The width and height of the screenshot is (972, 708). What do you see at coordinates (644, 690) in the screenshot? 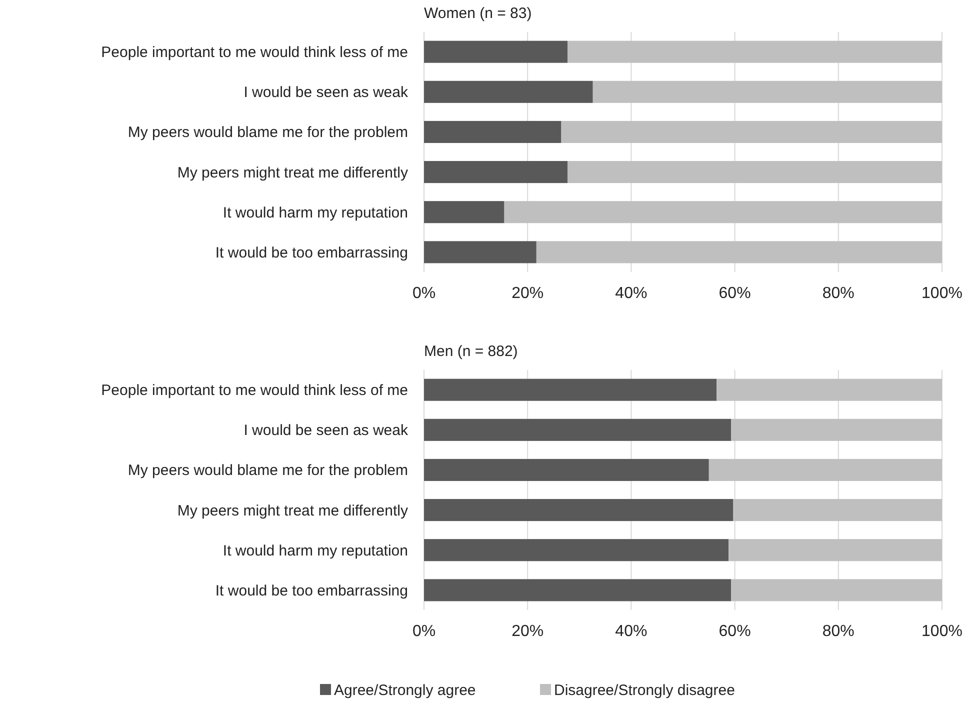
I see `legend-label: Disagree/Strongly disagree` at bounding box center [644, 690].